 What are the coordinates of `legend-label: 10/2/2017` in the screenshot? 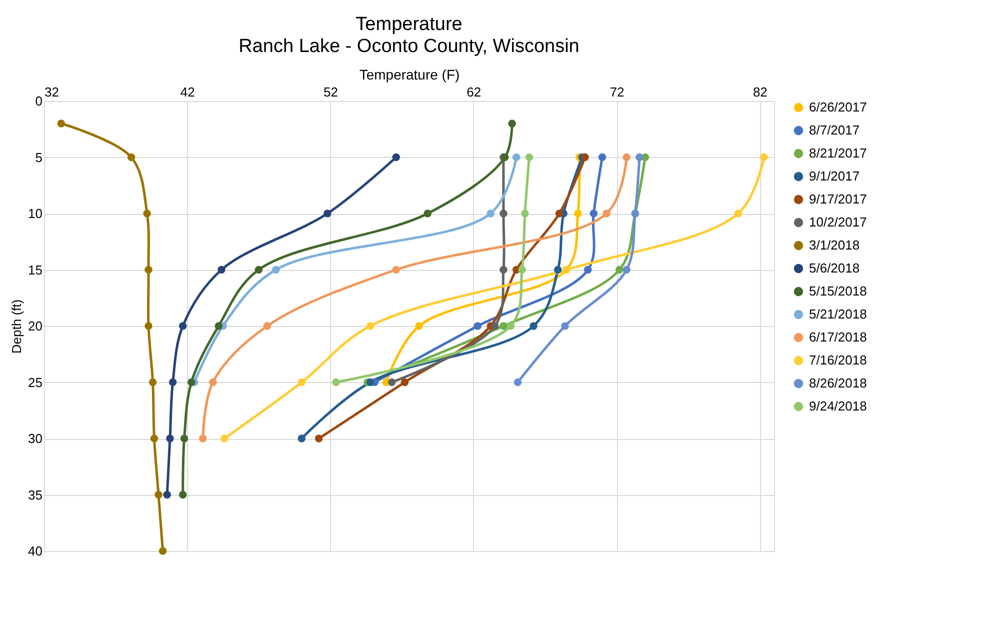 It's located at (838, 222).